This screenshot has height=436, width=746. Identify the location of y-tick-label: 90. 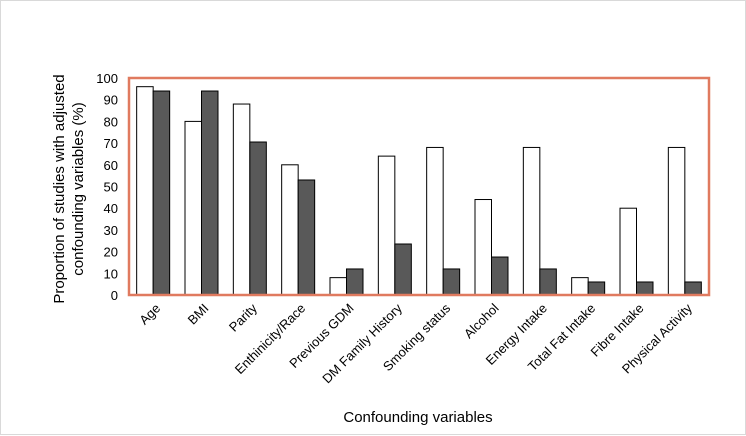
(111, 100).